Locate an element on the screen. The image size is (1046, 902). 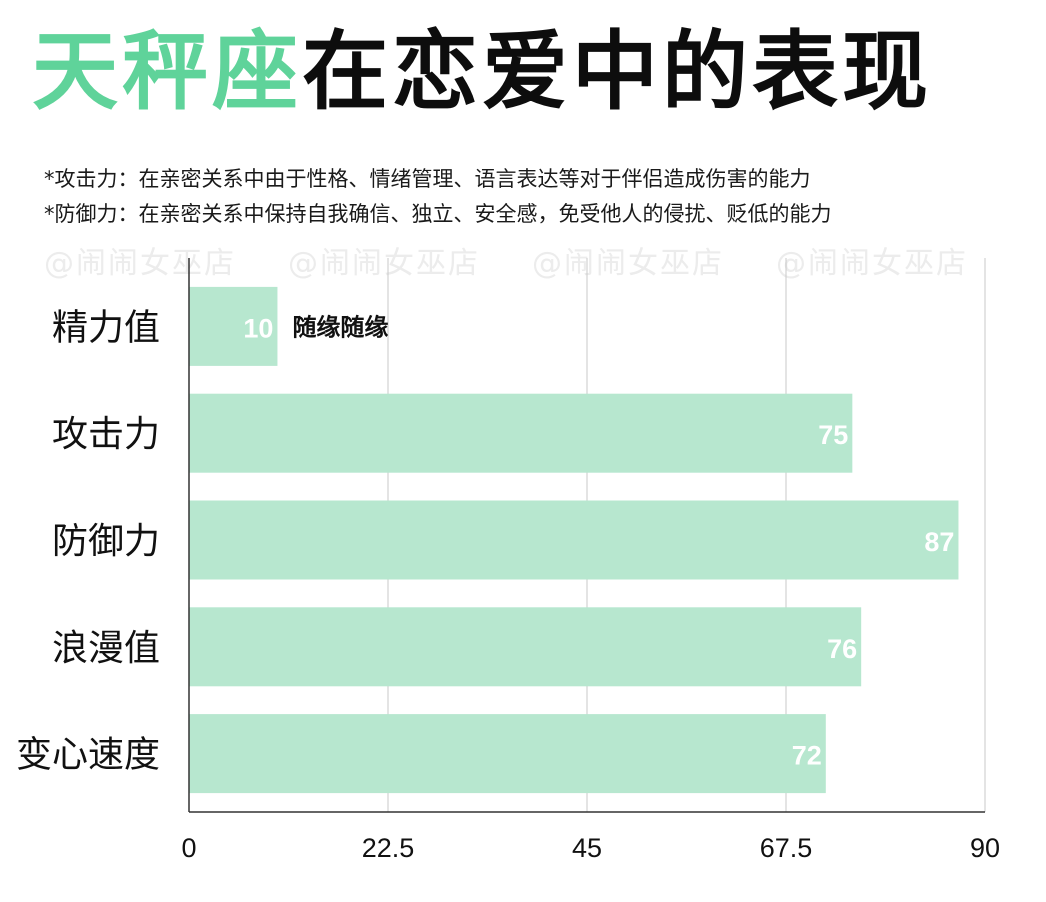
bar-value-label: 76 is located at coordinates (842, 649).